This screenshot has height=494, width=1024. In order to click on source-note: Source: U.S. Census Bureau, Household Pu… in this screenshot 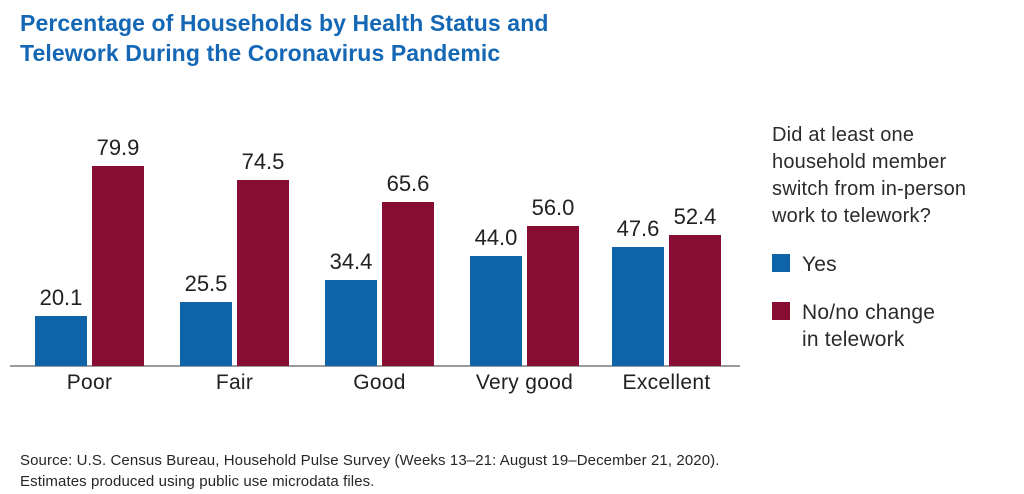, I will do `click(370, 471)`.